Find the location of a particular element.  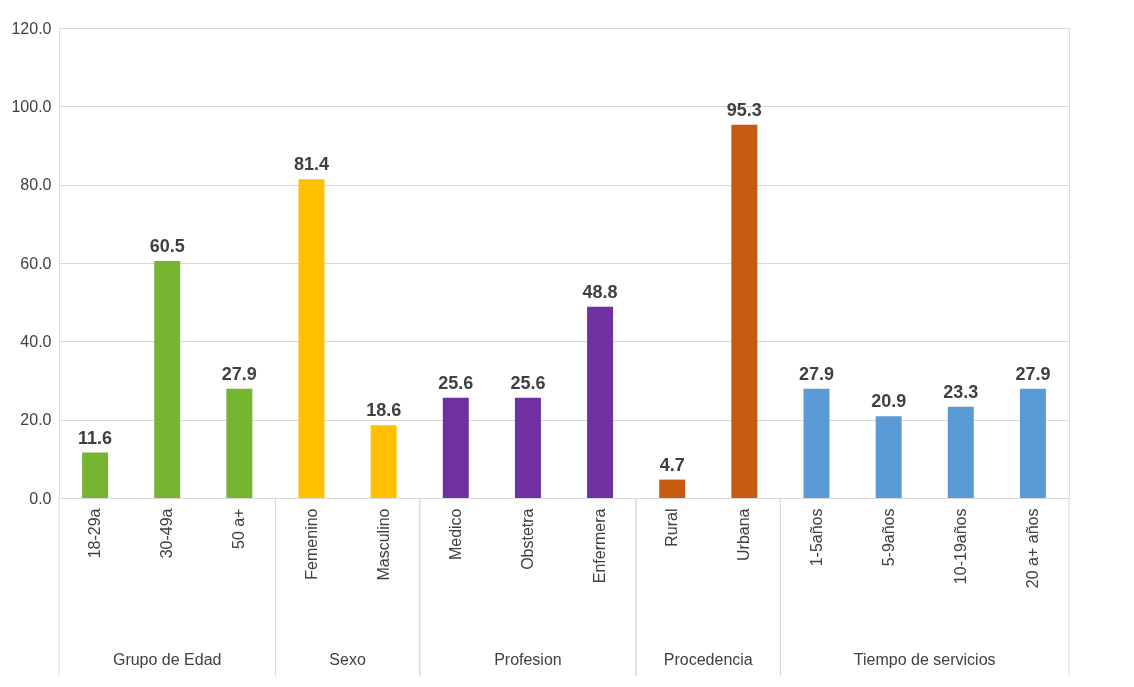

x-tick-label: Rural is located at coordinates (672, 527).